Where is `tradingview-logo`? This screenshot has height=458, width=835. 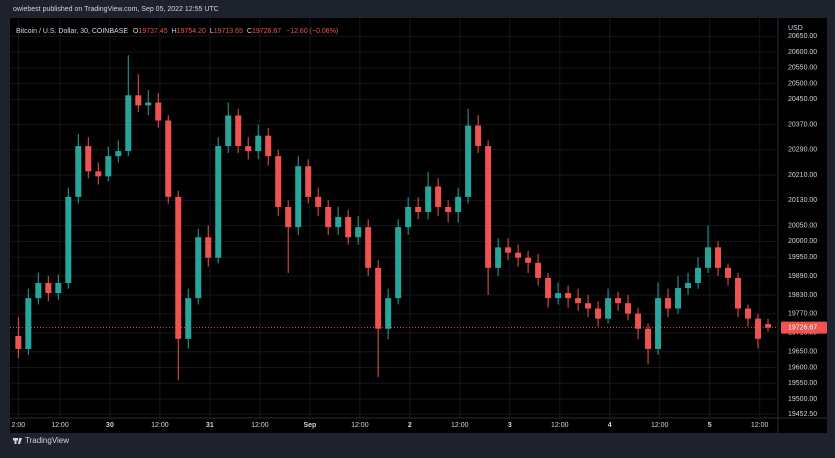 tradingview-logo is located at coordinates (17, 441).